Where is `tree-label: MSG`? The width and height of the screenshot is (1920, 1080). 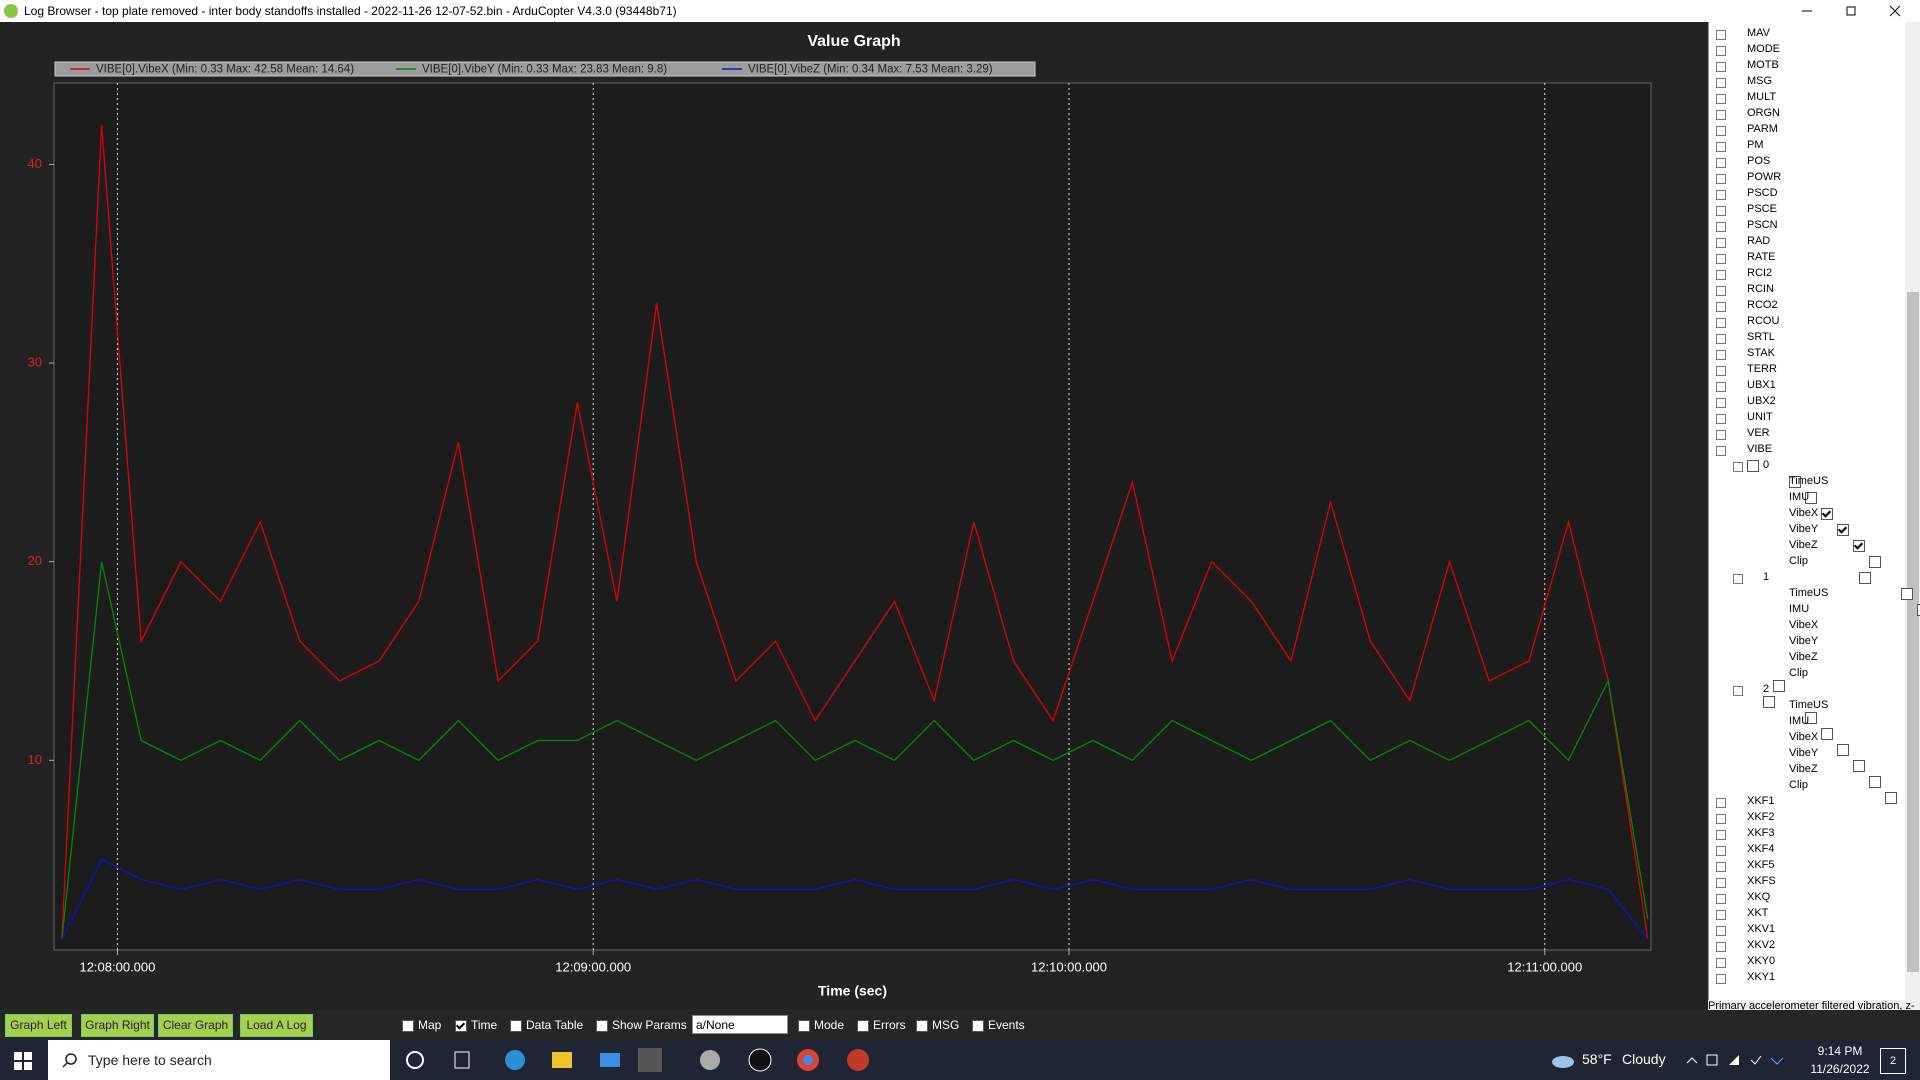 tree-label: MSG is located at coordinates (1760, 81).